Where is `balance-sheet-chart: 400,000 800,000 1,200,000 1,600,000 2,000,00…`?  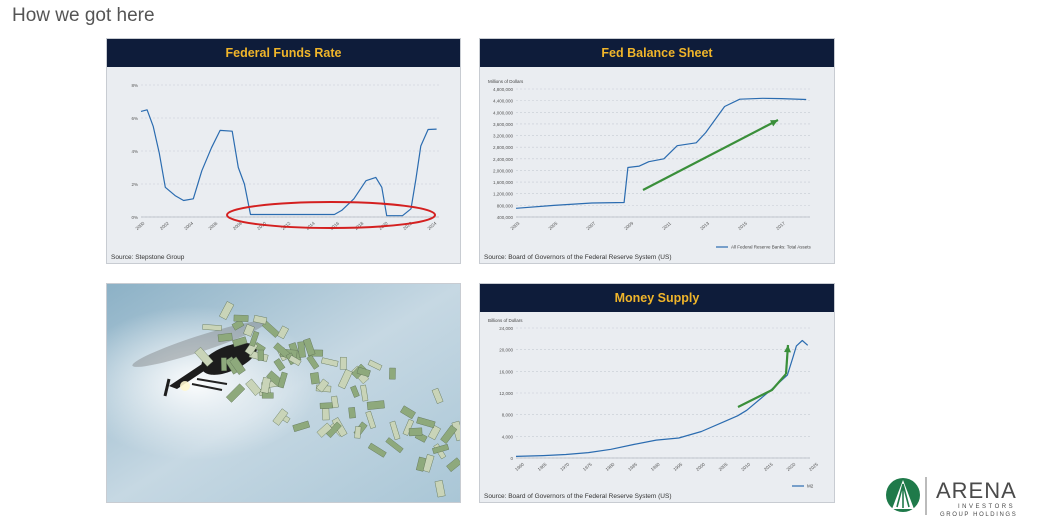
balance-sheet-chart: 400,000 800,000 1,200,000 1,600,000 2,000,00… is located at coordinates (649, 164).